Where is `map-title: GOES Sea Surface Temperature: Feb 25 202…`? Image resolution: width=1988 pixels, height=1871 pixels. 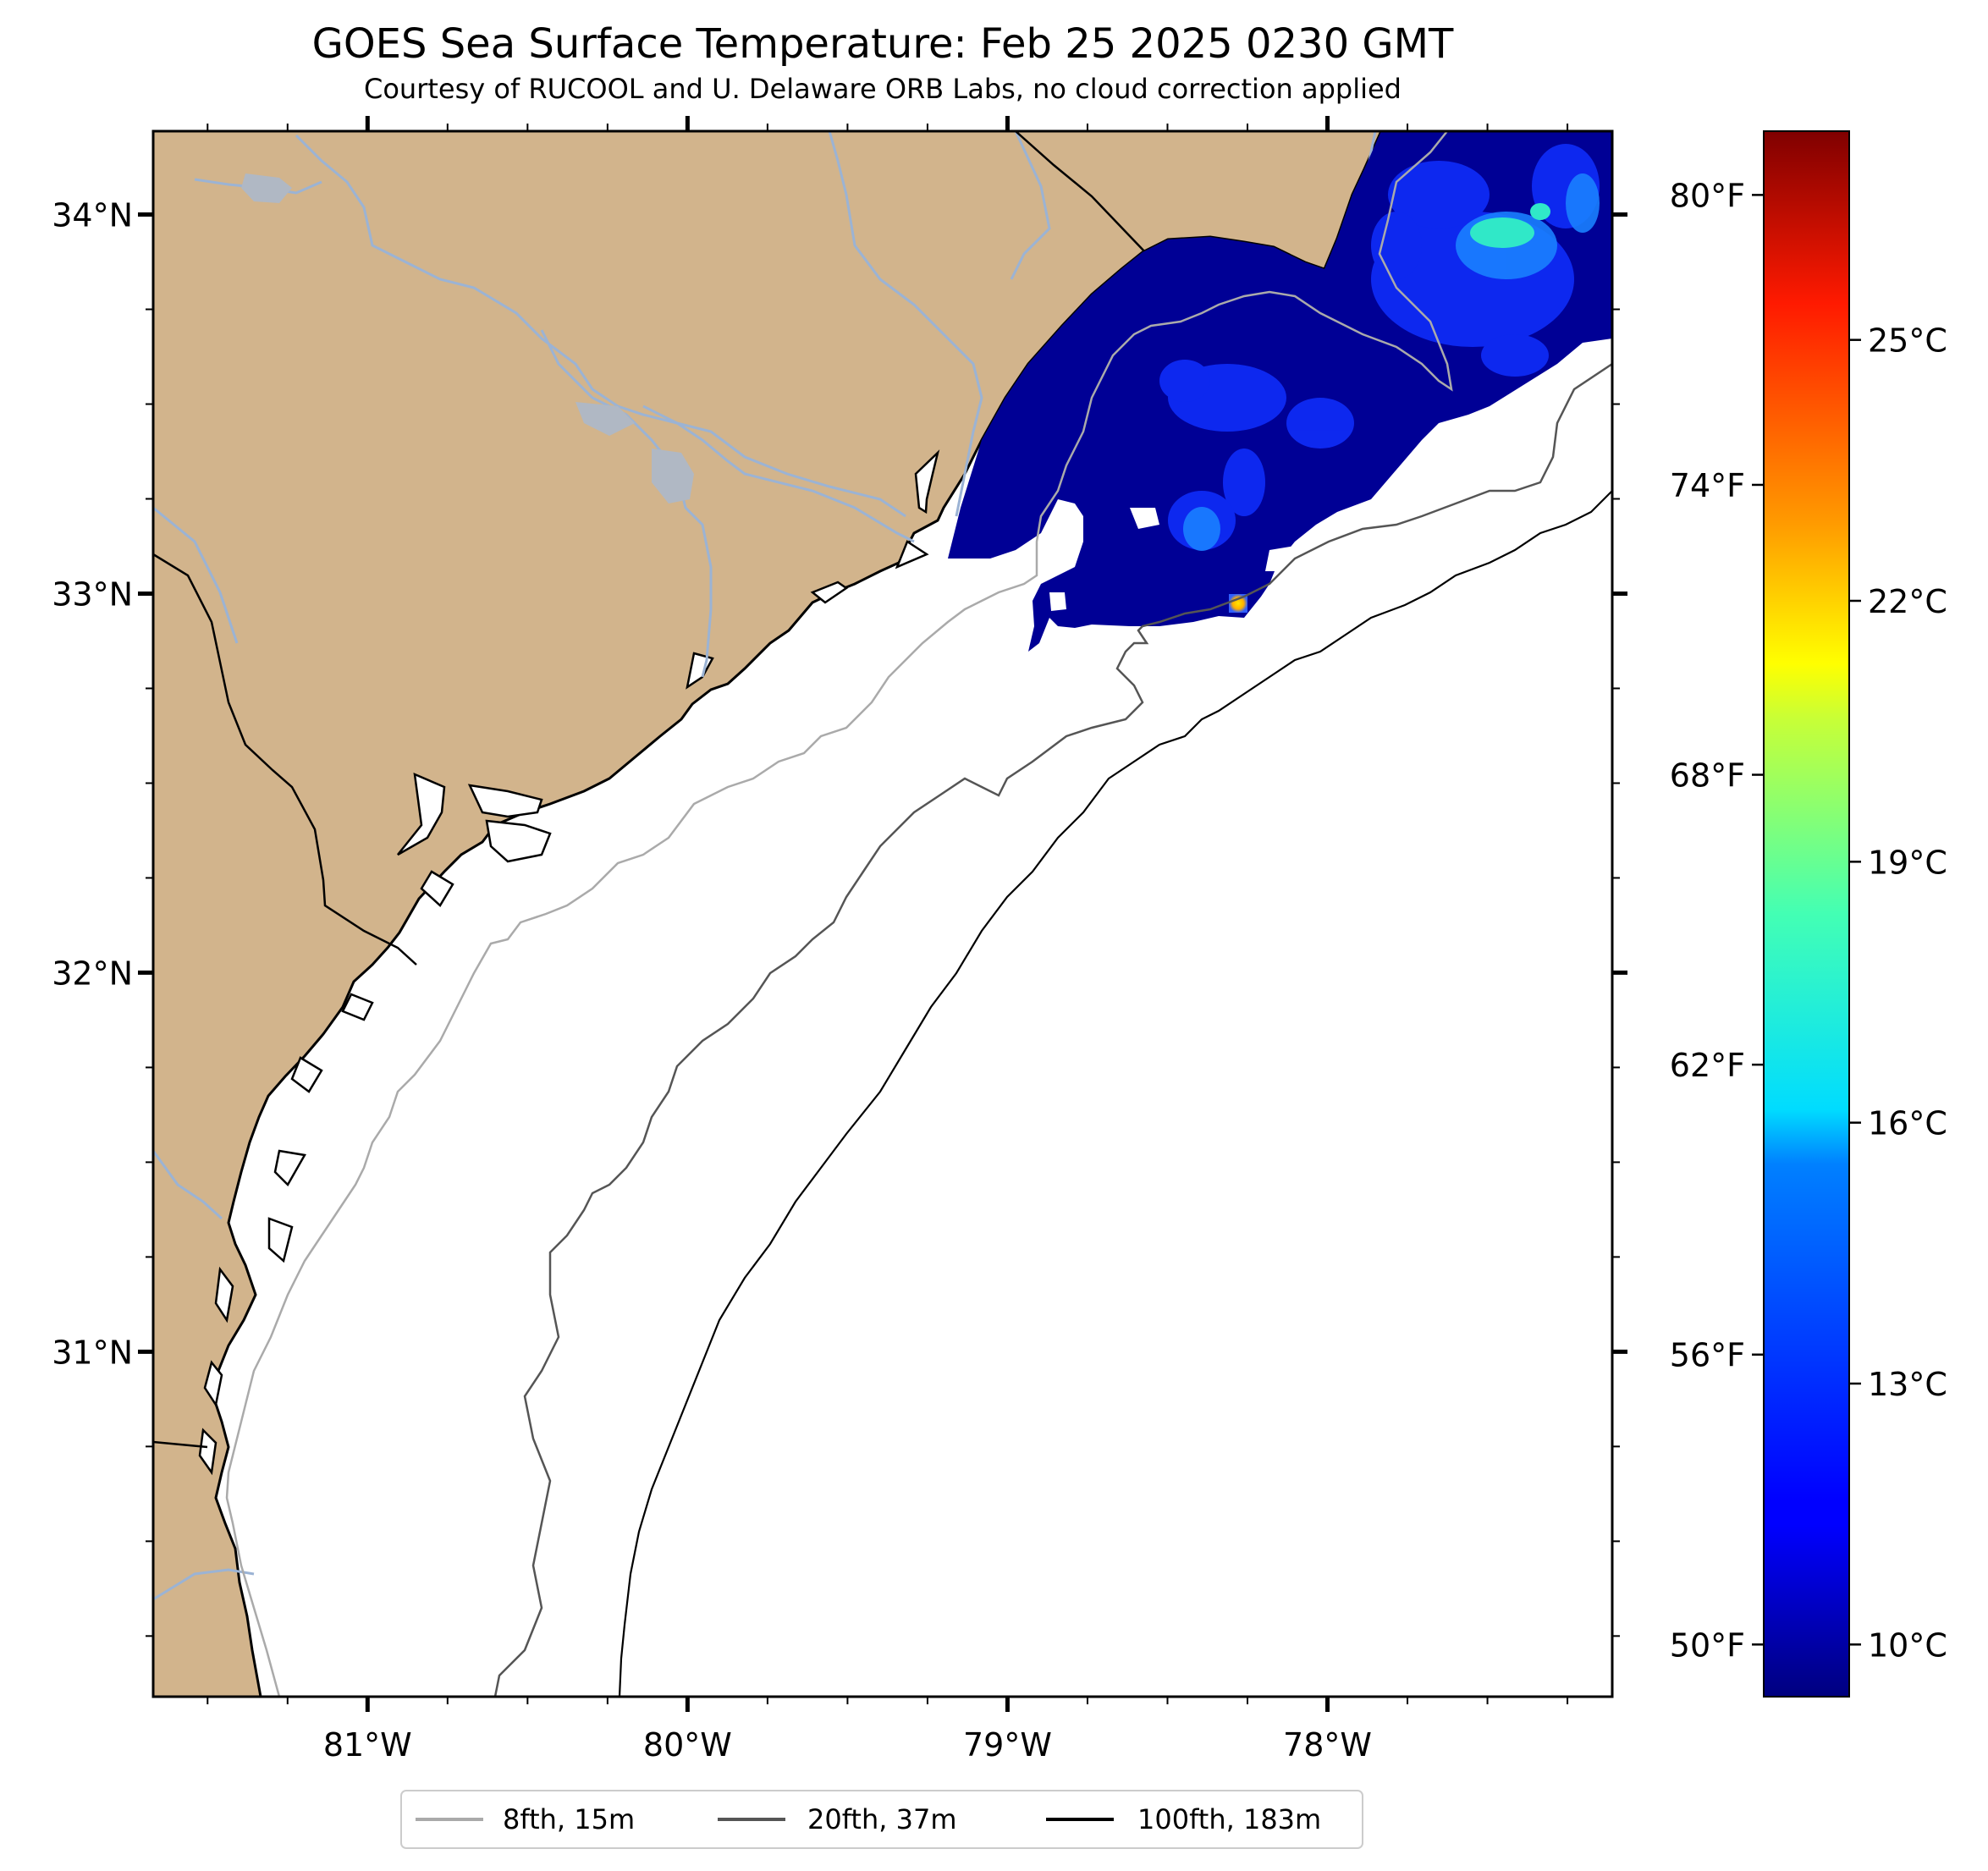 map-title: GOES Sea Surface Temperature: Feb 25 202… is located at coordinates (883, 44).